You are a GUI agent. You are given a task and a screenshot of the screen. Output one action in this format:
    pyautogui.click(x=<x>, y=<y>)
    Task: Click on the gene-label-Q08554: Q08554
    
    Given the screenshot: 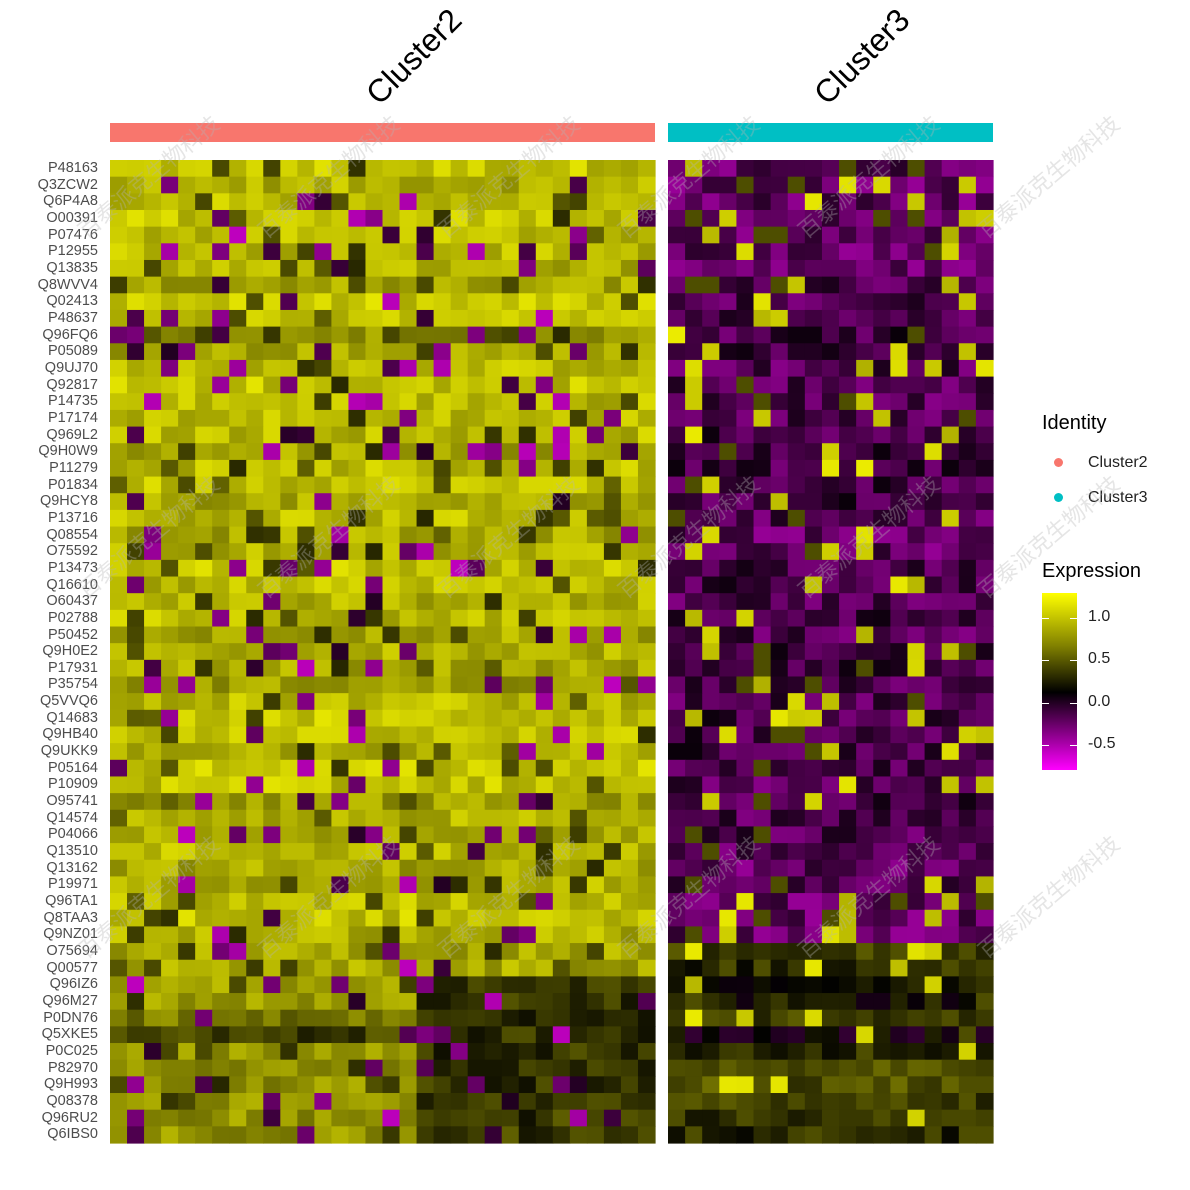 What is the action you would take?
    pyautogui.click(x=72, y=534)
    